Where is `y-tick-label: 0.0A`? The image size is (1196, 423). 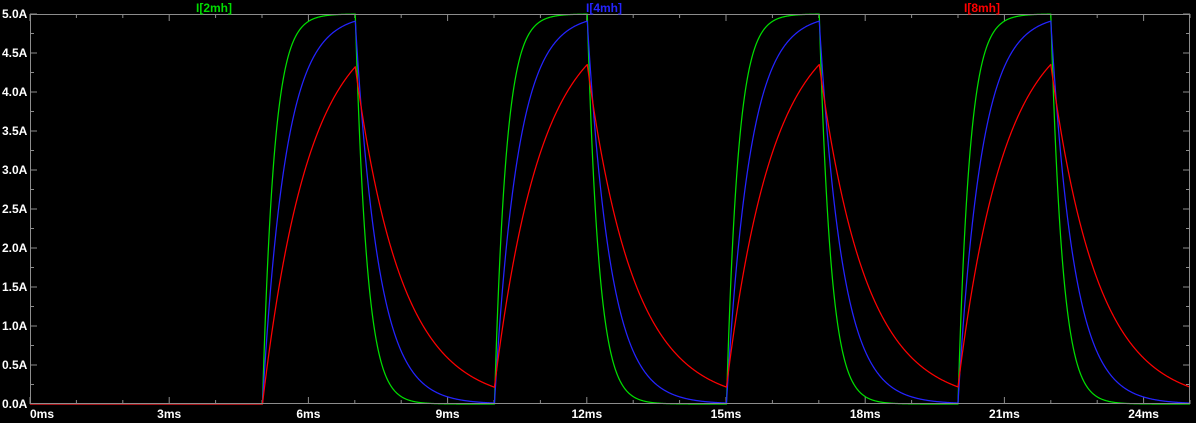 y-tick-label: 0.0A is located at coordinates (15, 404).